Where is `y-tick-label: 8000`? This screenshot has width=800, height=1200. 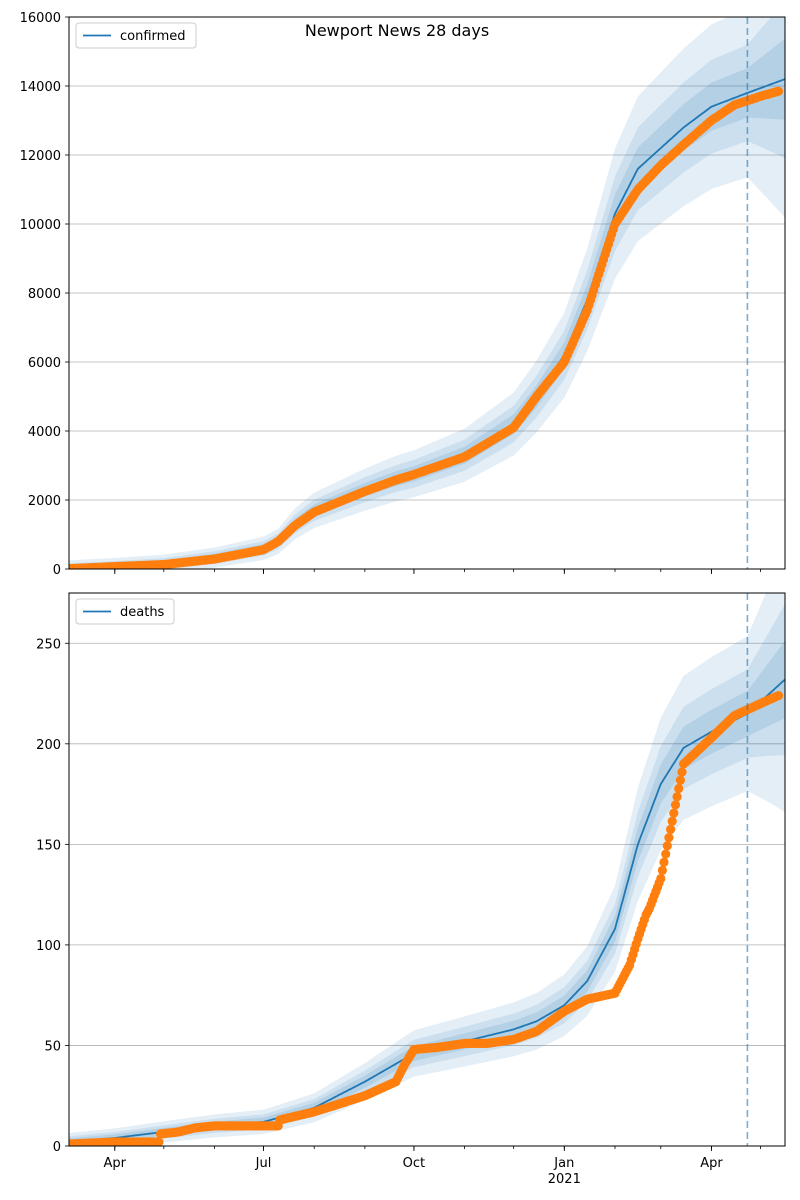 y-tick-label: 8000 is located at coordinates (44, 294).